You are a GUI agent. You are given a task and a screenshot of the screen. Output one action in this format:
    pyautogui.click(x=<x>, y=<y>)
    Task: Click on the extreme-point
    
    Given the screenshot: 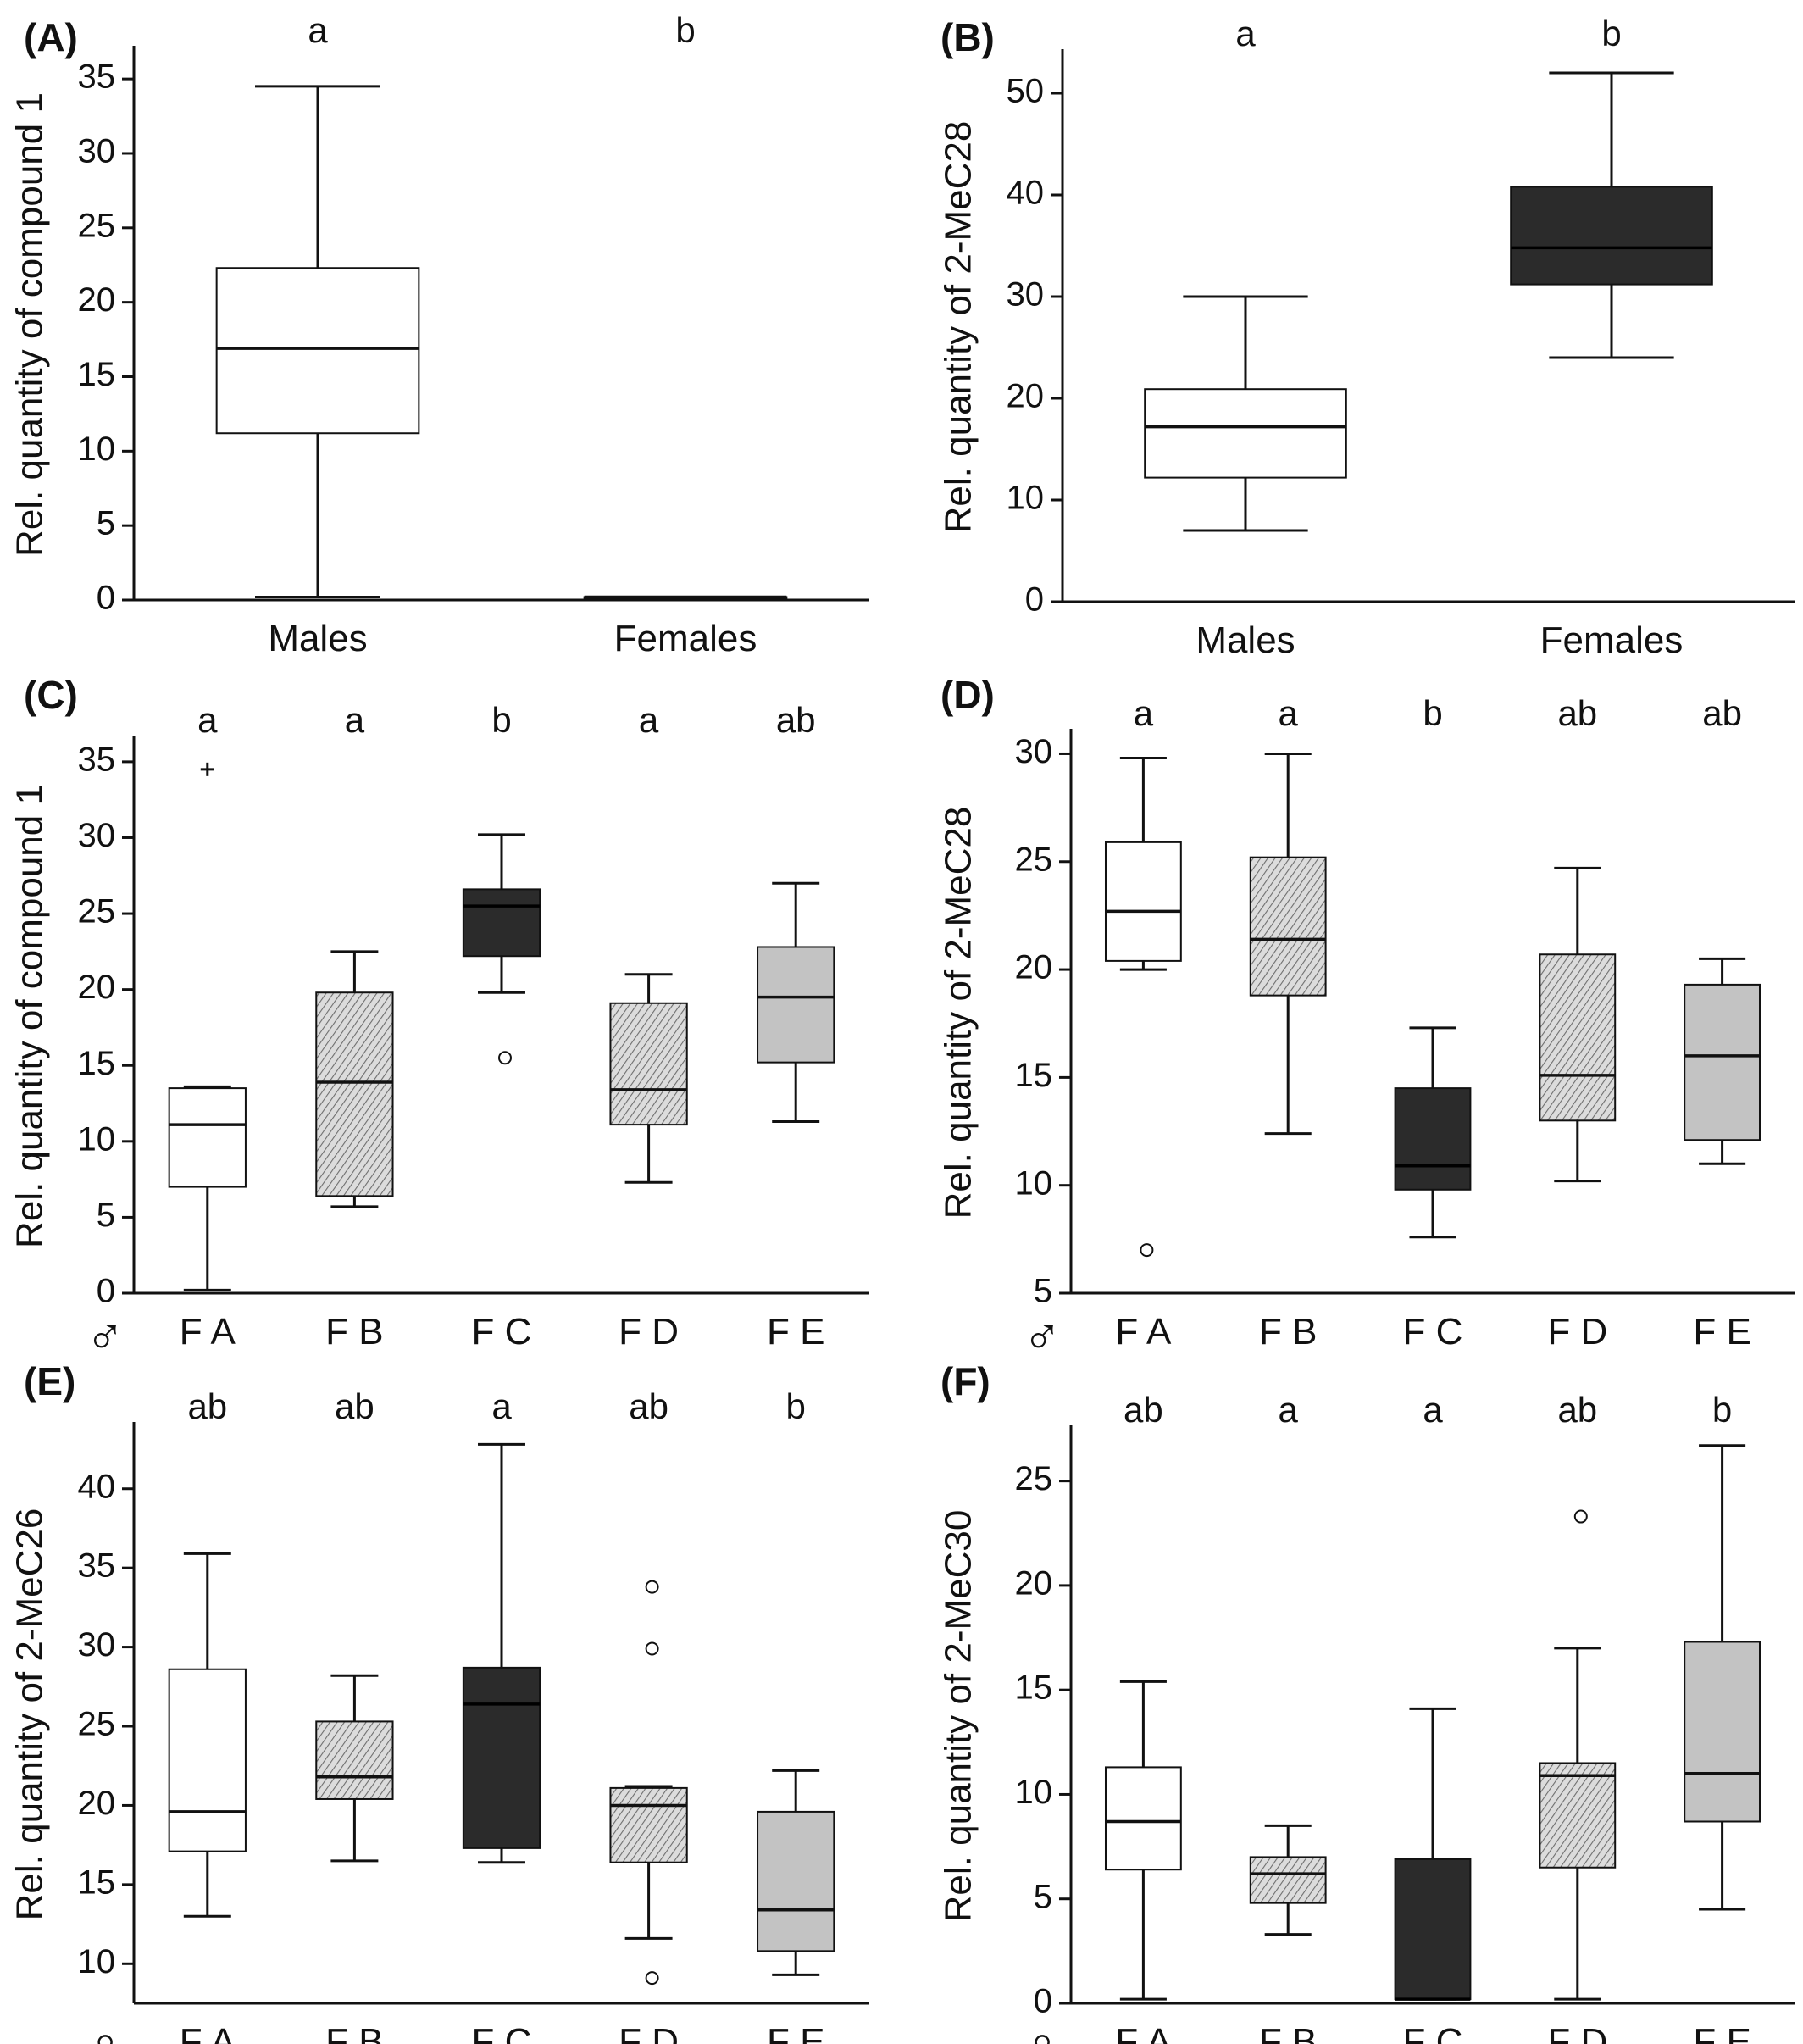 What is the action you would take?
    pyautogui.click(x=207, y=769)
    